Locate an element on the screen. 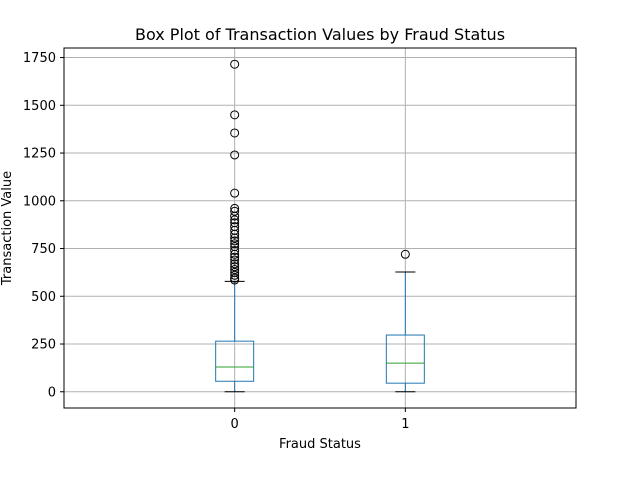 This screenshot has width=640, height=480. y-tick-label: 250 is located at coordinates (43, 345).